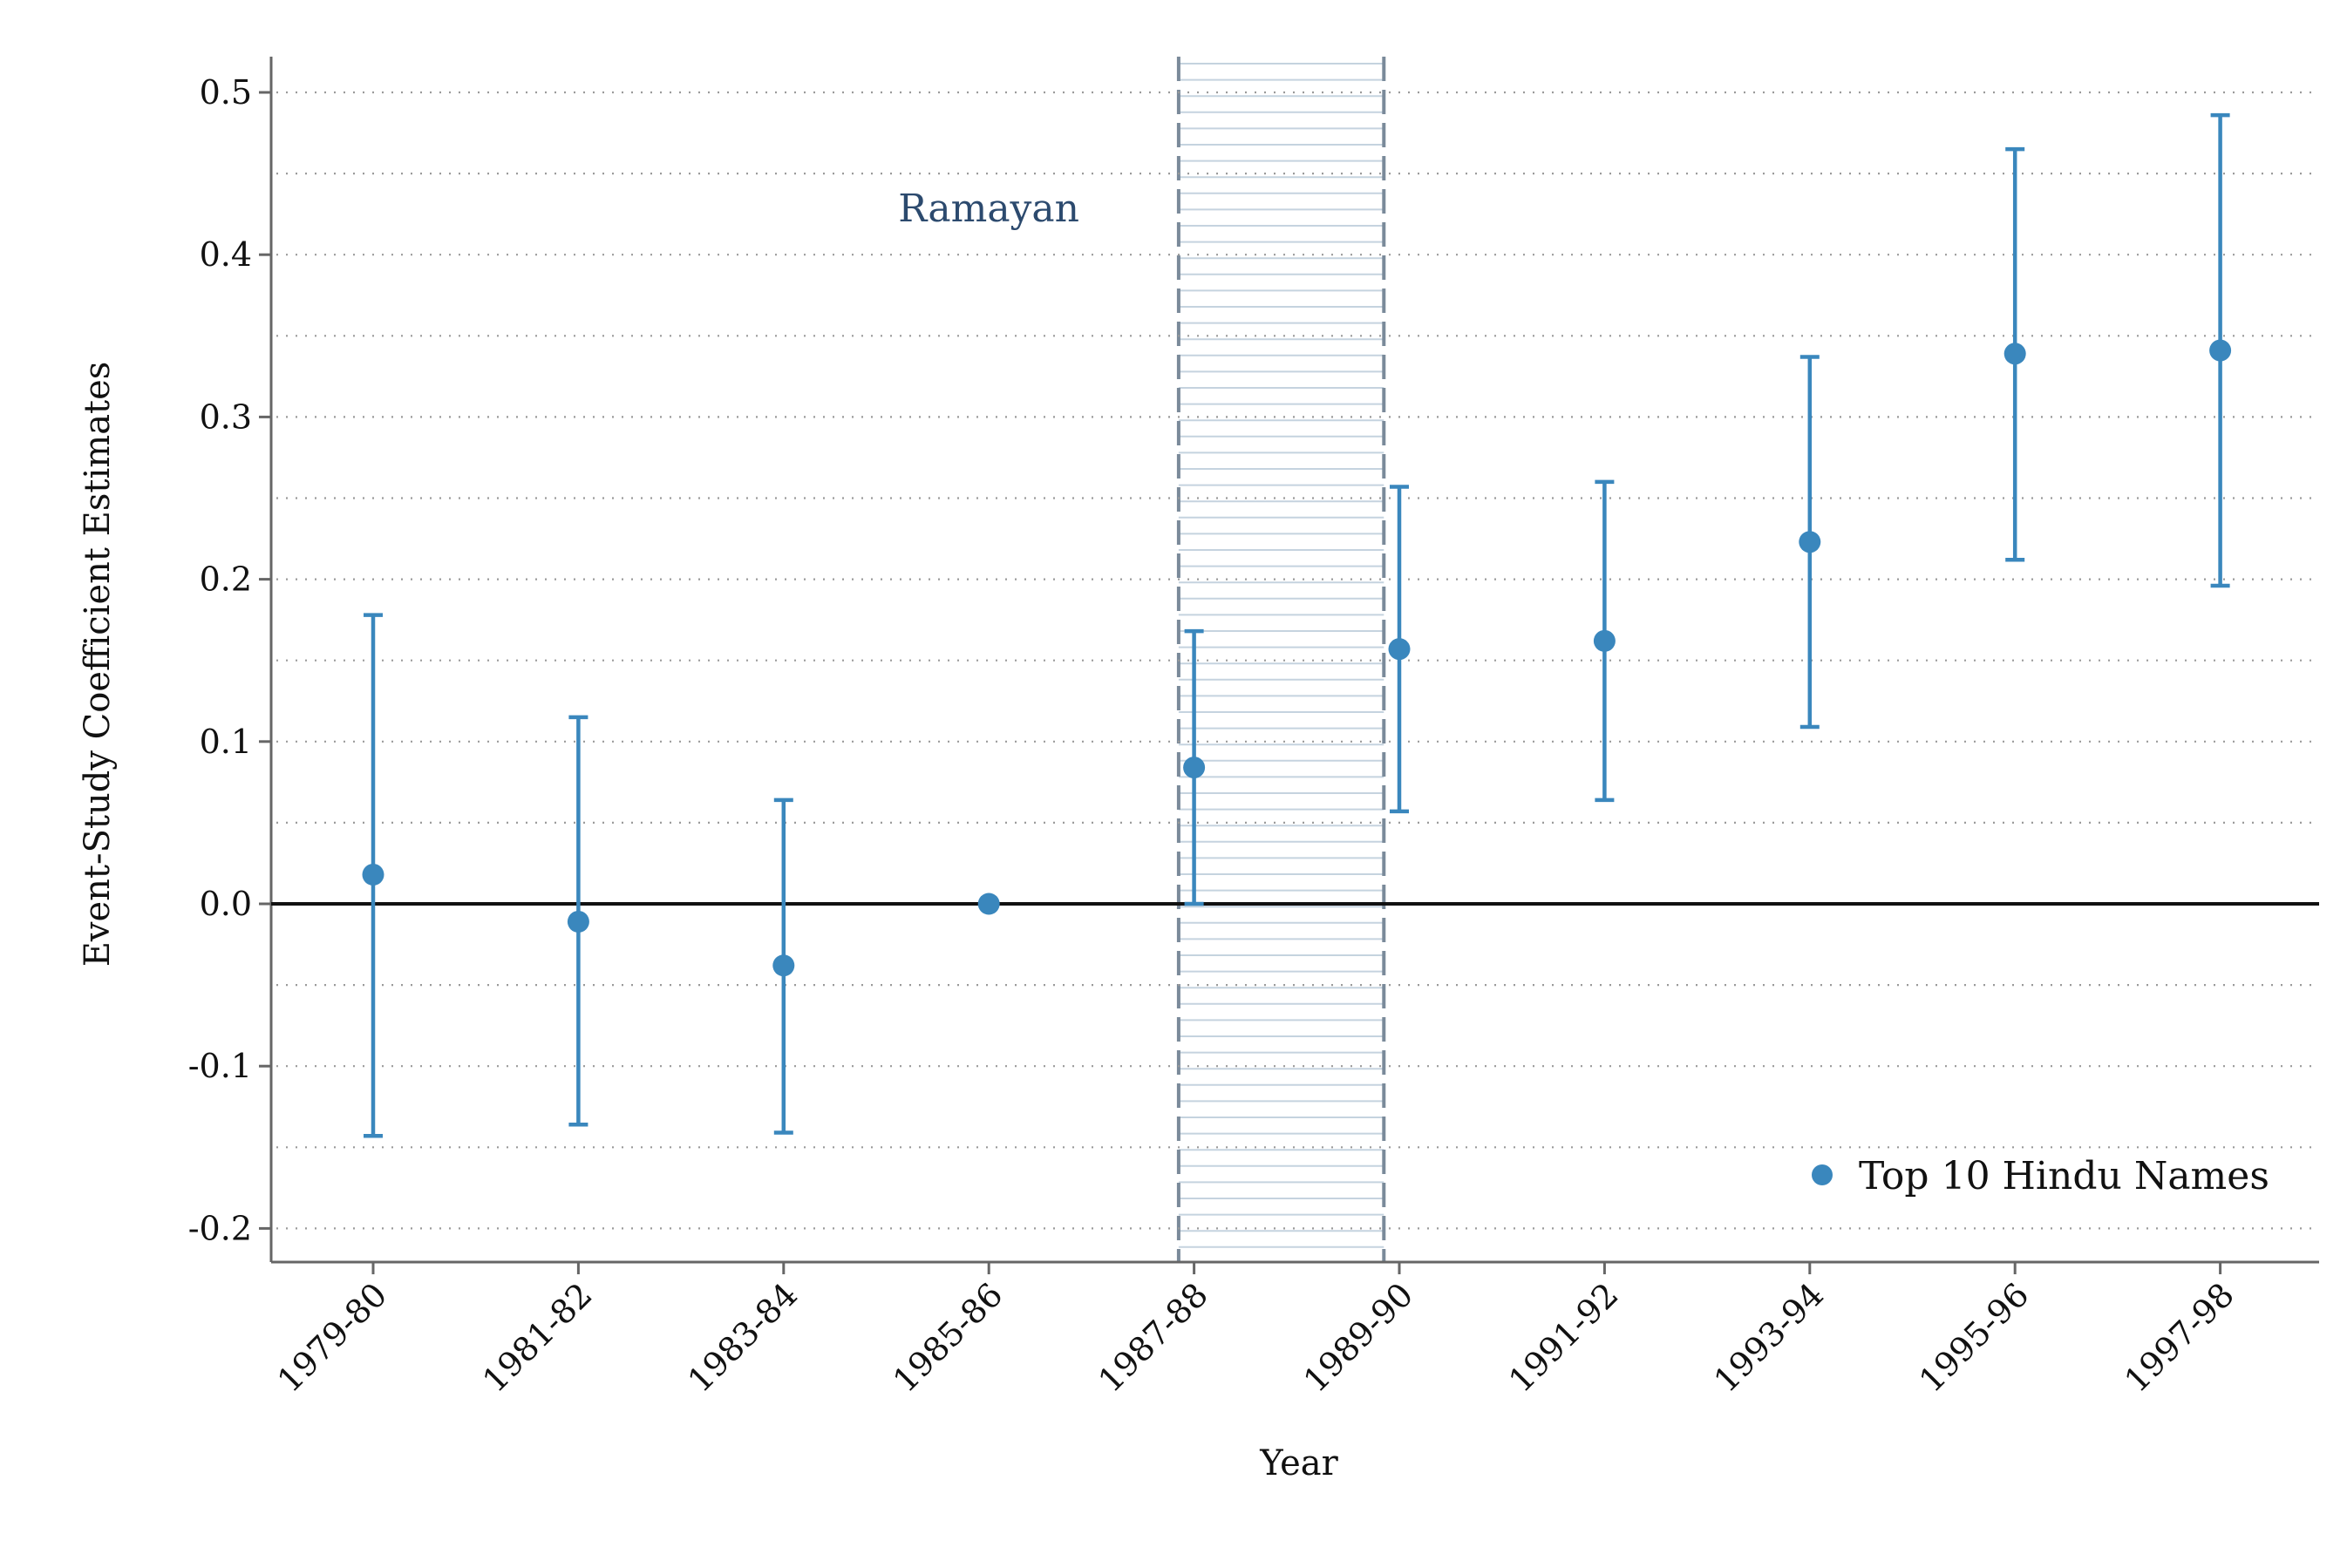 Image resolution: width=2347 pixels, height=1568 pixels. What do you see at coordinates (1823, 1174) in the screenshot?
I see `legend-marker` at bounding box center [1823, 1174].